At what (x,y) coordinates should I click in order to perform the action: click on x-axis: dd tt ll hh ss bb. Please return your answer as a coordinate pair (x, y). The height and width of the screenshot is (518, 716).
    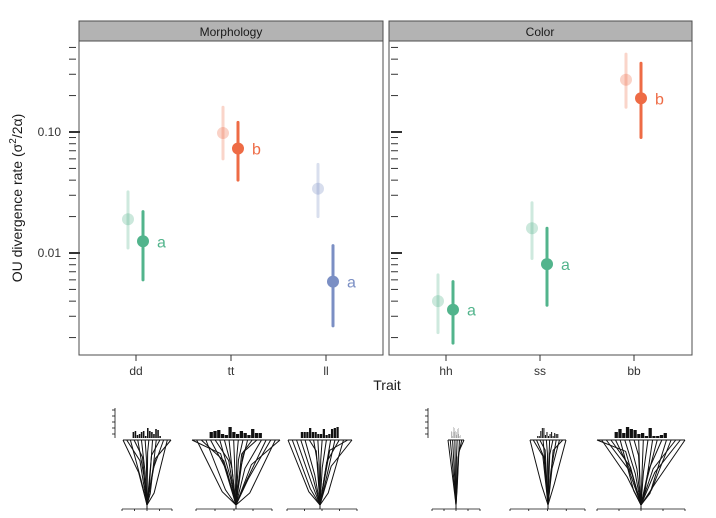
    Looking at the image, I should click on (385, 366).